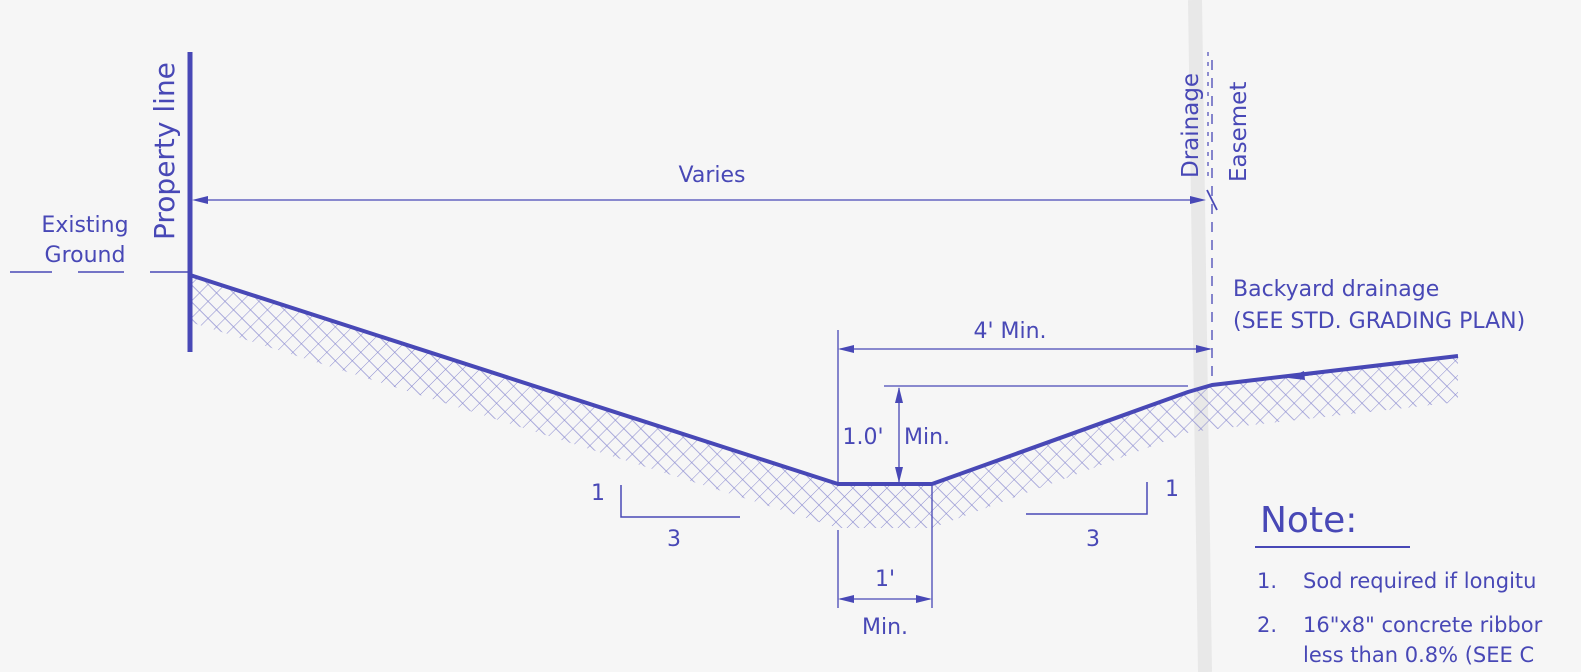  What do you see at coordinates (1267, 581) in the screenshot?
I see `note-1-number: 1.` at bounding box center [1267, 581].